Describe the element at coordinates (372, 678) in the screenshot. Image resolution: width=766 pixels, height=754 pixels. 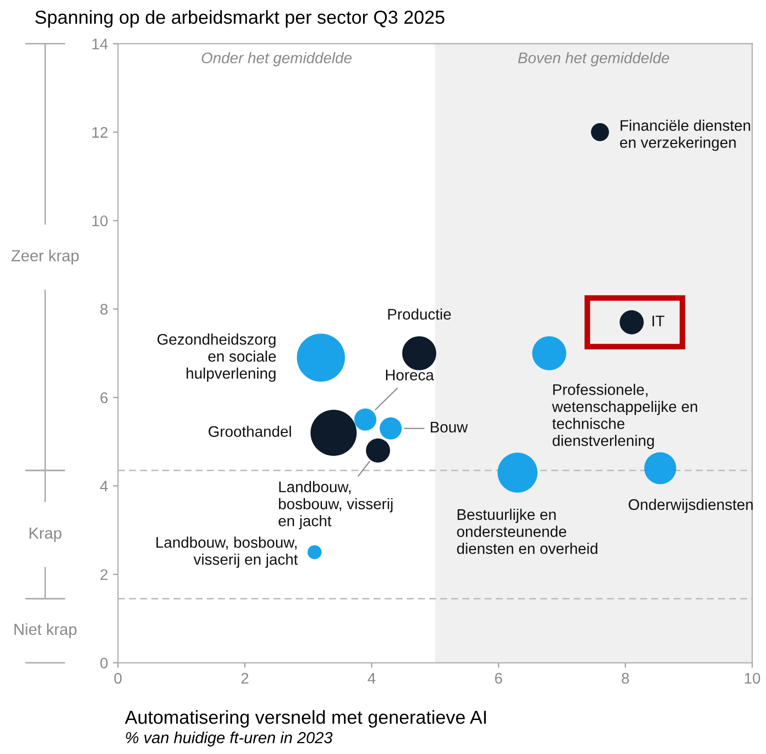
I see `x-tick-label: 4` at that location.